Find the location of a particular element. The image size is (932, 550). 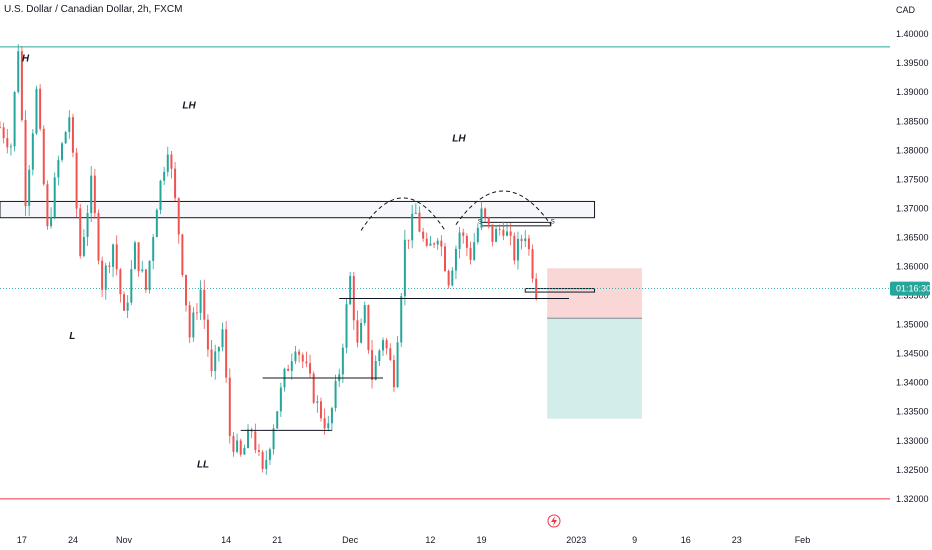

countdown-text: 01:16:30 is located at coordinates (913, 289).